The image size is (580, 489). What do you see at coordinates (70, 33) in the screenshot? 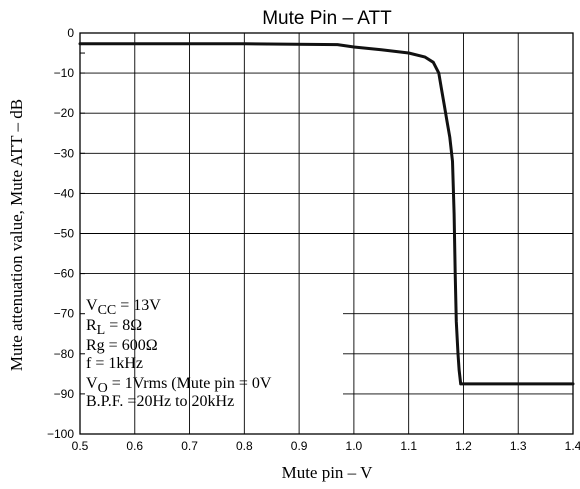
I see `y-tick-label: 0` at bounding box center [70, 33].